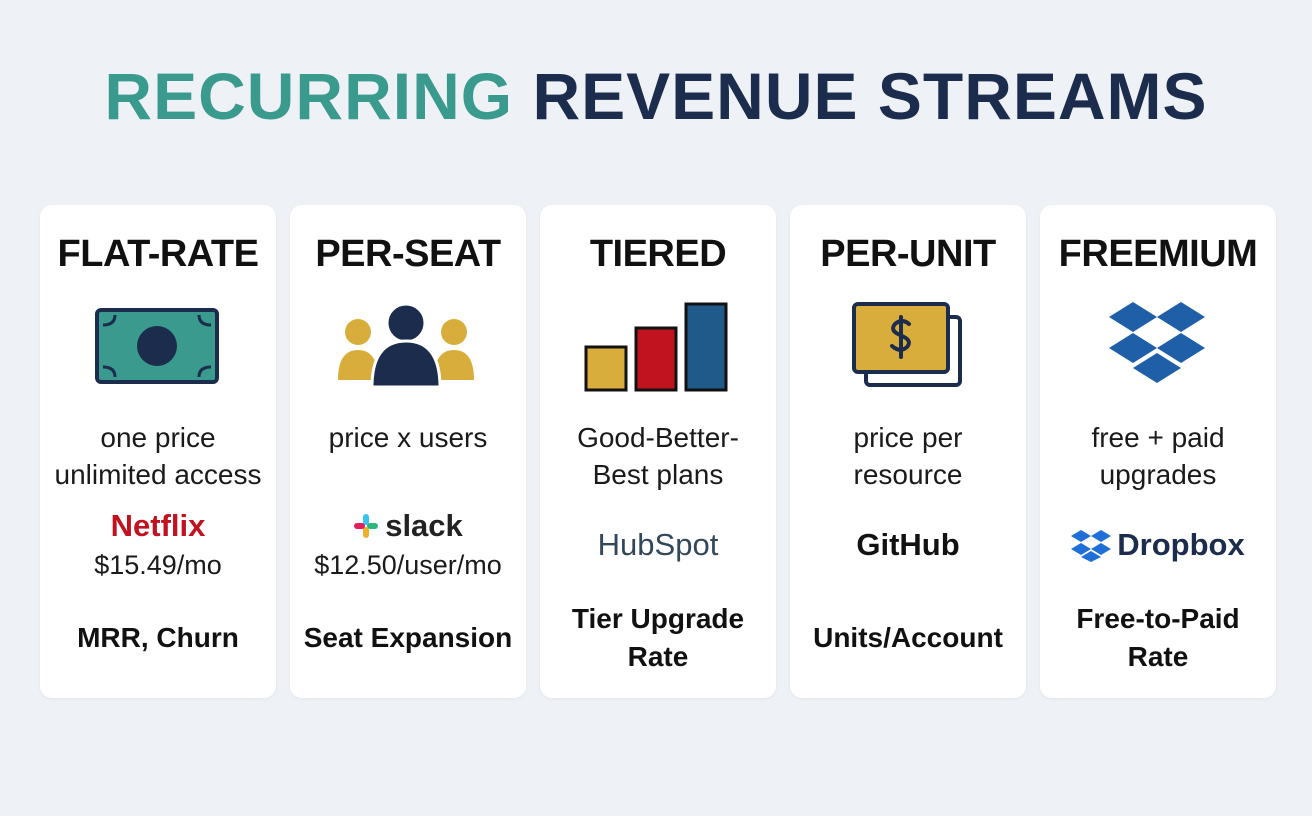 The height and width of the screenshot is (816, 1312). Describe the element at coordinates (1091, 546) in the screenshot. I see `dropbox-logo` at that location.